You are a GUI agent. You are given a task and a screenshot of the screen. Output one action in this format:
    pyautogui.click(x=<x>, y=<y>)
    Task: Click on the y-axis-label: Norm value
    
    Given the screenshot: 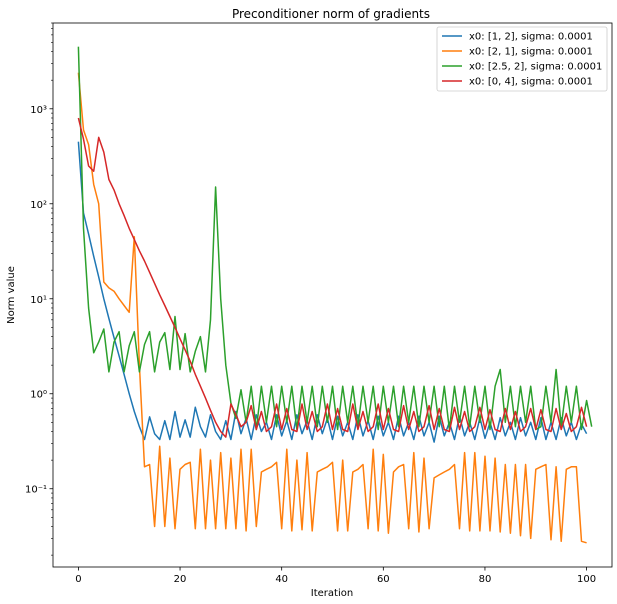 What is the action you would take?
    pyautogui.click(x=11, y=295)
    